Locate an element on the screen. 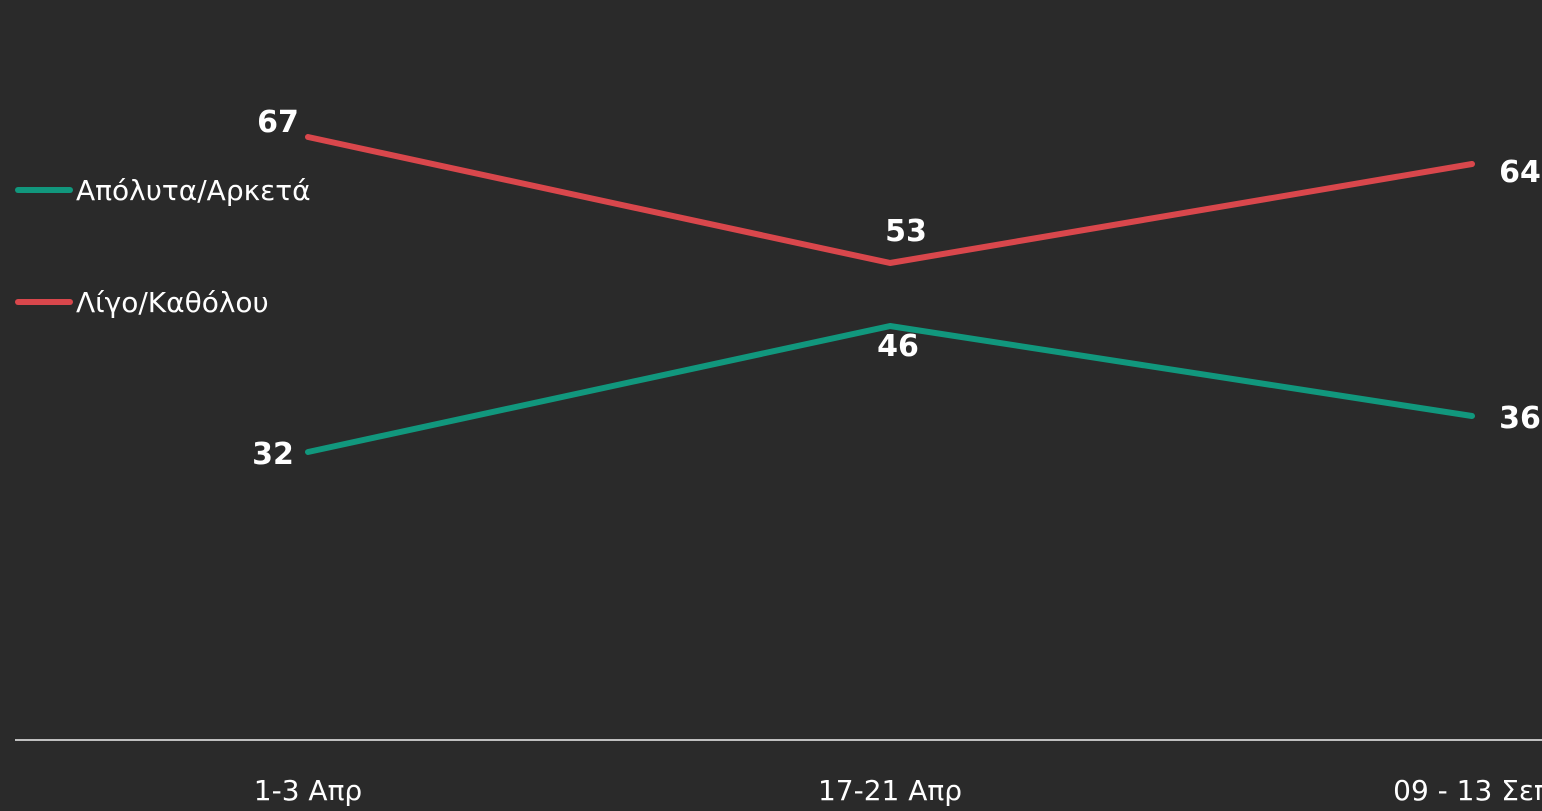 Image resolution: width=1542 pixels, height=811 pixels. data-label-positive-1: 46 is located at coordinates (898, 346).